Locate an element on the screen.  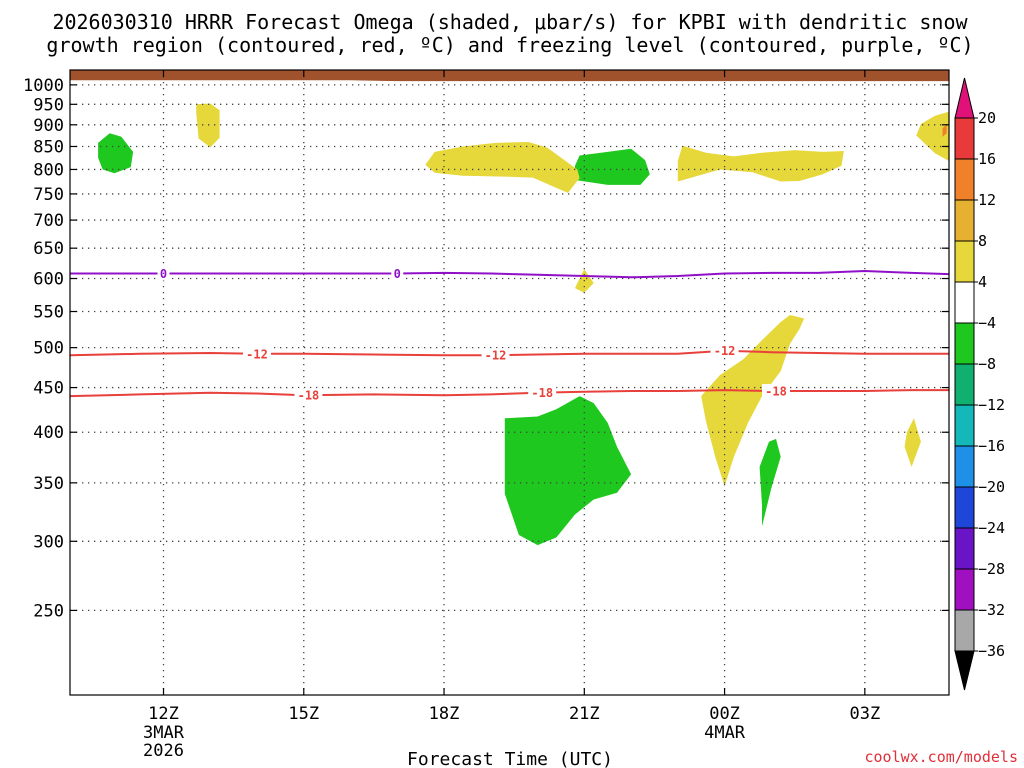
y-tick-label-400: 400 is located at coordinates (48, 433).